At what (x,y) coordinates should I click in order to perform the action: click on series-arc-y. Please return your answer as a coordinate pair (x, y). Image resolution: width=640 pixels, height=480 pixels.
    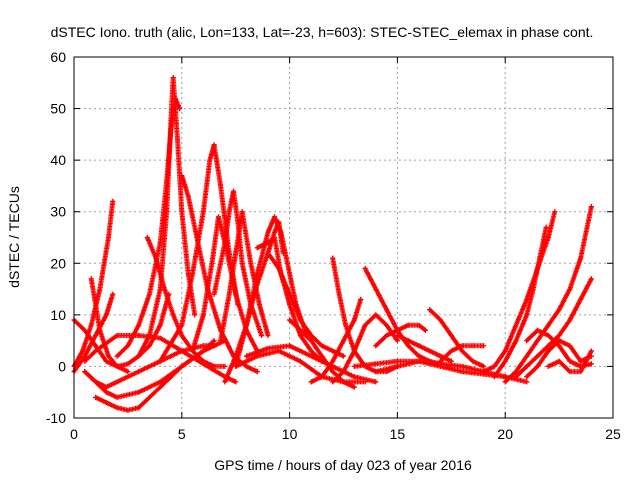
    Looking at the image, I should click on (336, 340).